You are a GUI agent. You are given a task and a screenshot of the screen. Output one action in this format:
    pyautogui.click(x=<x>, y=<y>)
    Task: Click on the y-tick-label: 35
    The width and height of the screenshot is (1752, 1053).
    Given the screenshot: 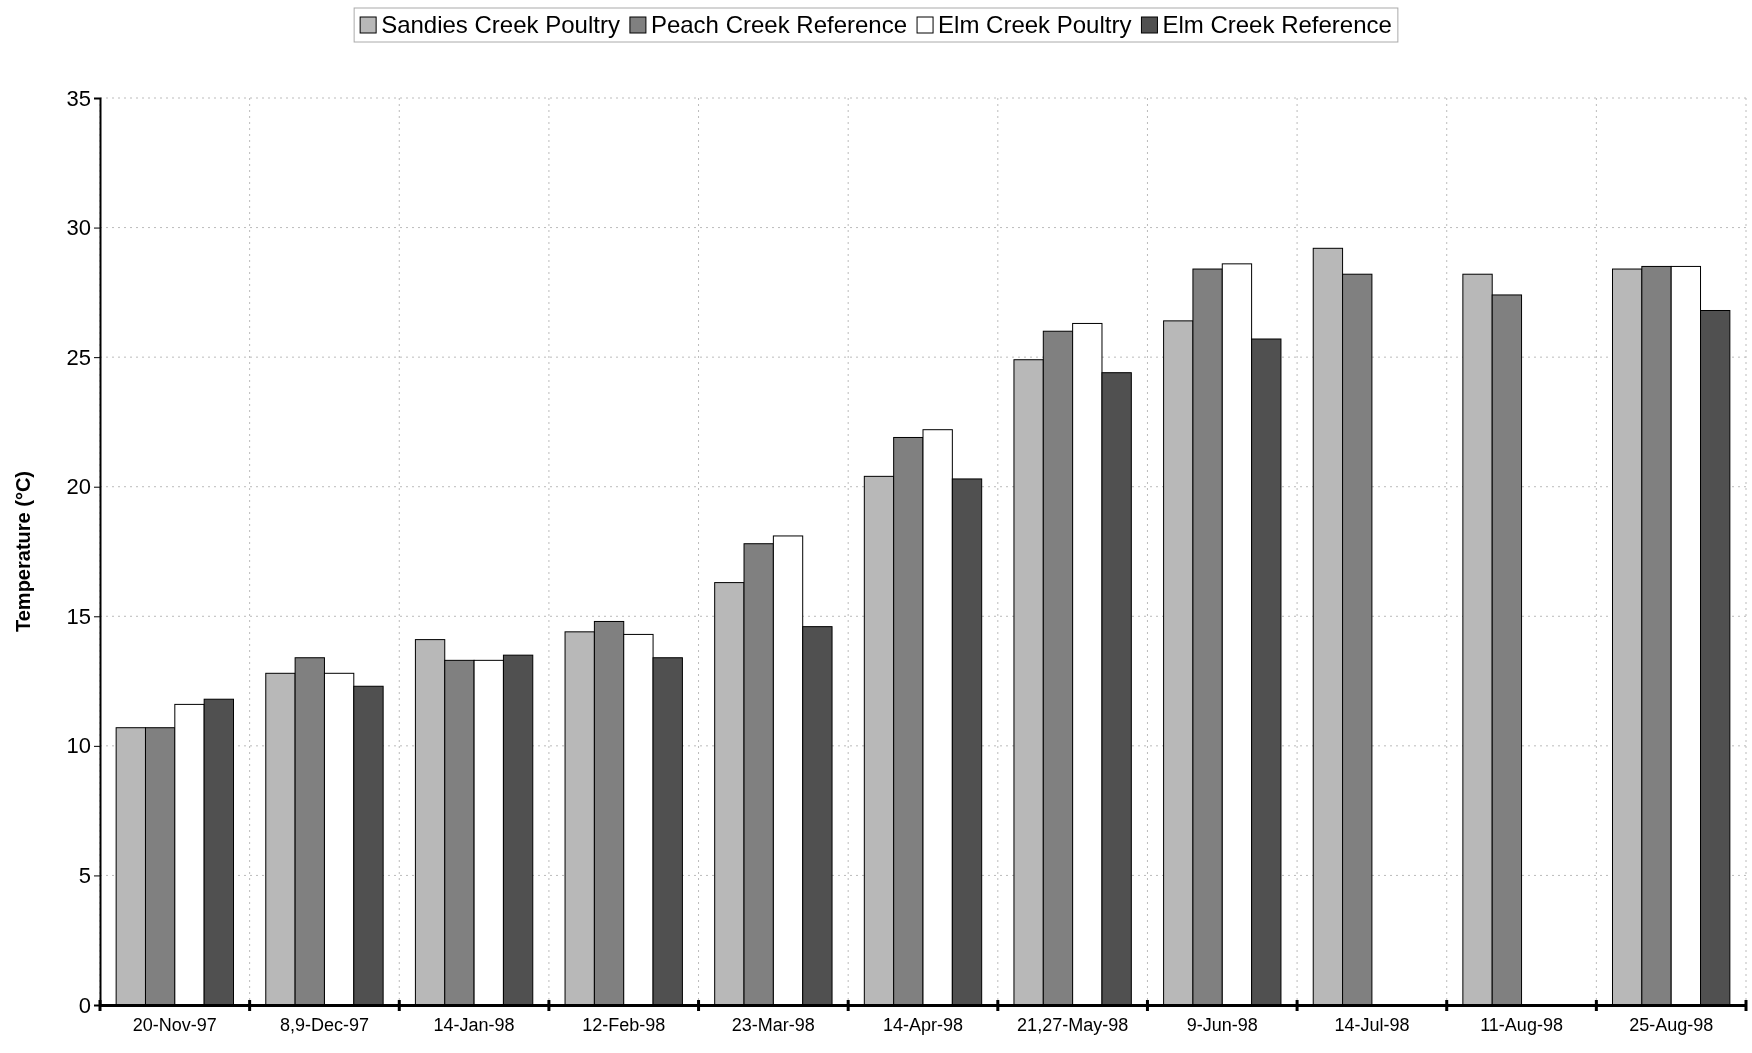 What is the action you would take?
    pyautogui.click(x=78, y=98)
    